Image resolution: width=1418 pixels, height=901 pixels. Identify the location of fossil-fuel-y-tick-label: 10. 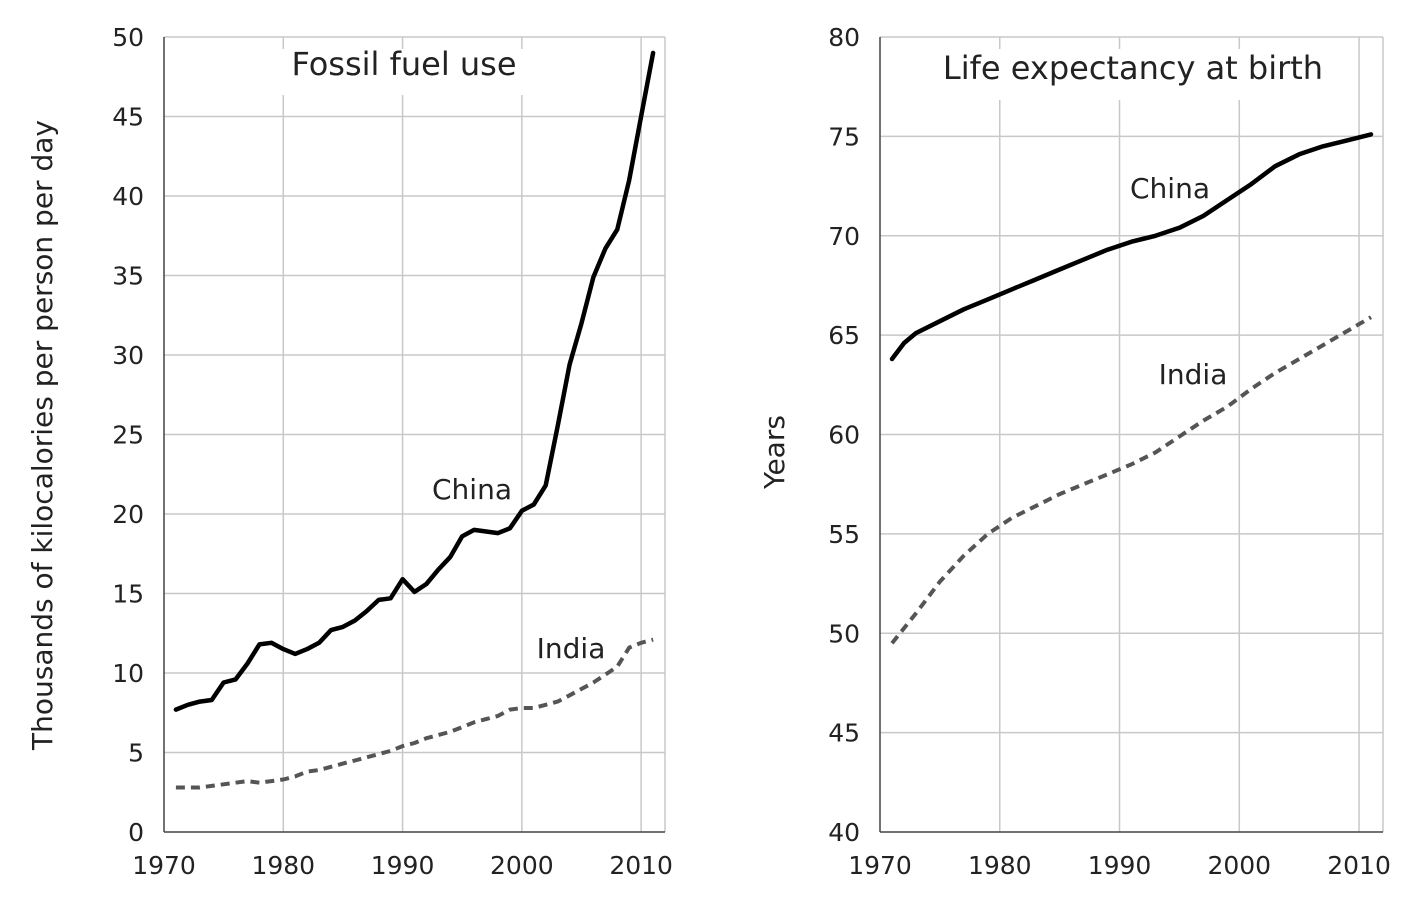
(128, 673).